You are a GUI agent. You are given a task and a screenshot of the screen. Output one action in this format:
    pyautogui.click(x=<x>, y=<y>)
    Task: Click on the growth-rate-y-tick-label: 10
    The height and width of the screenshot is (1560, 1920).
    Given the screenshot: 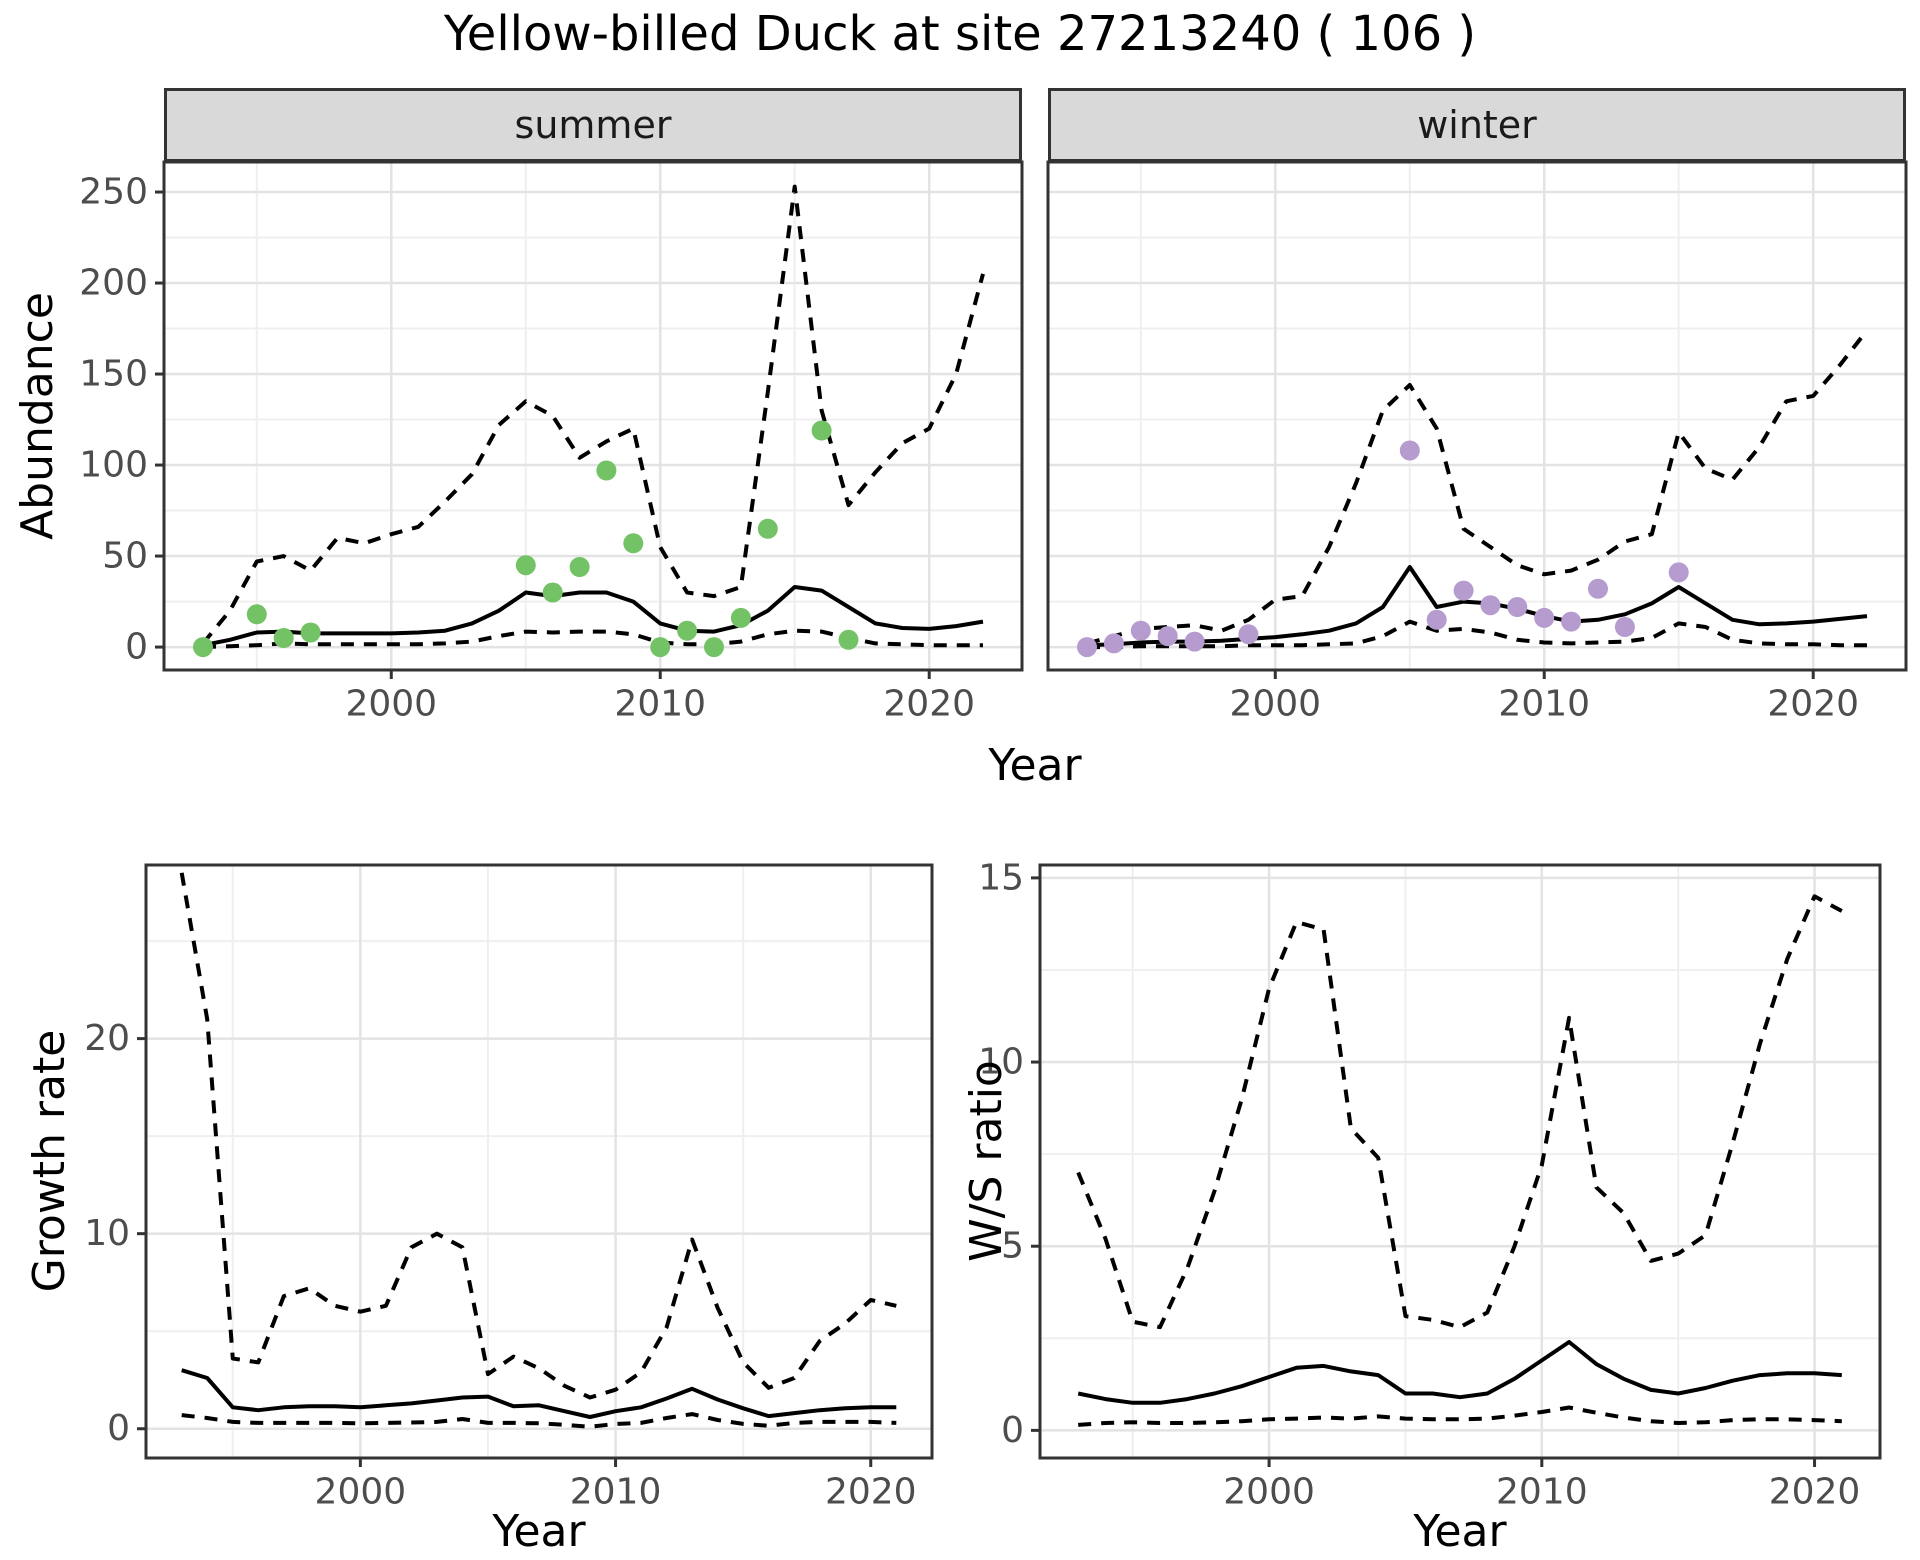 What is the action you would take?
    pyautogui.click(x=107, y=1233)
    